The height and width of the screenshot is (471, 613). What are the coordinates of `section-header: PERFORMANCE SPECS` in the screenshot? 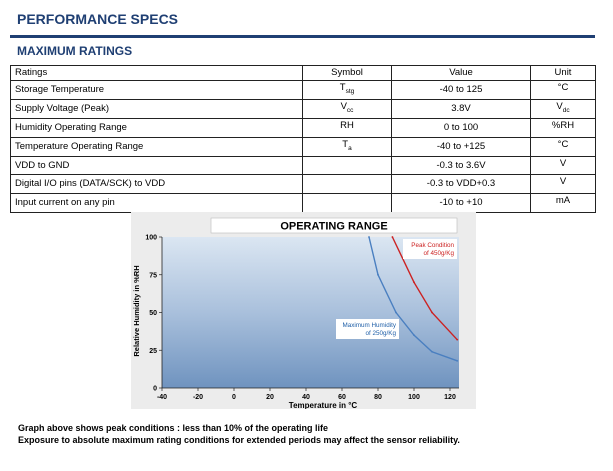 It's located at (302, 23).